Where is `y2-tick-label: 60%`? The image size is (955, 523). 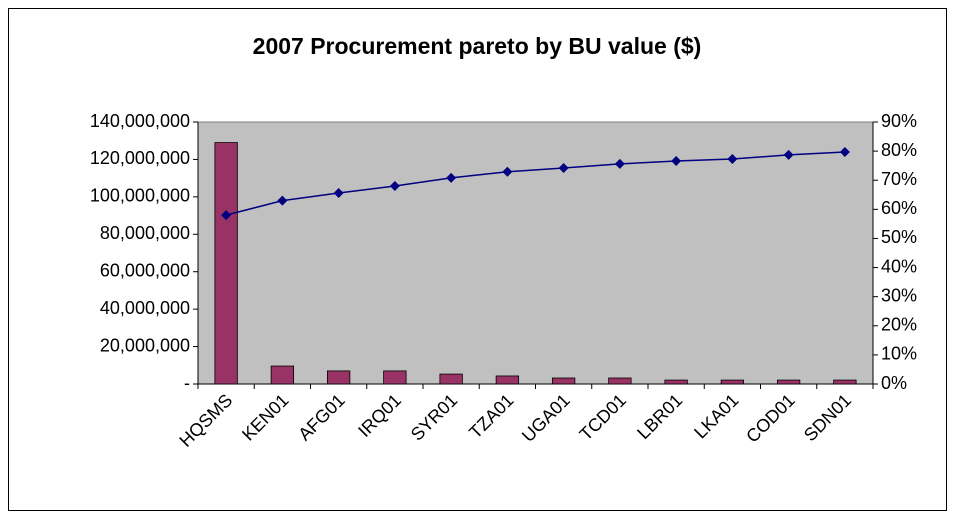
y2-tick-label: 60% is located at coordinates (899, 208).